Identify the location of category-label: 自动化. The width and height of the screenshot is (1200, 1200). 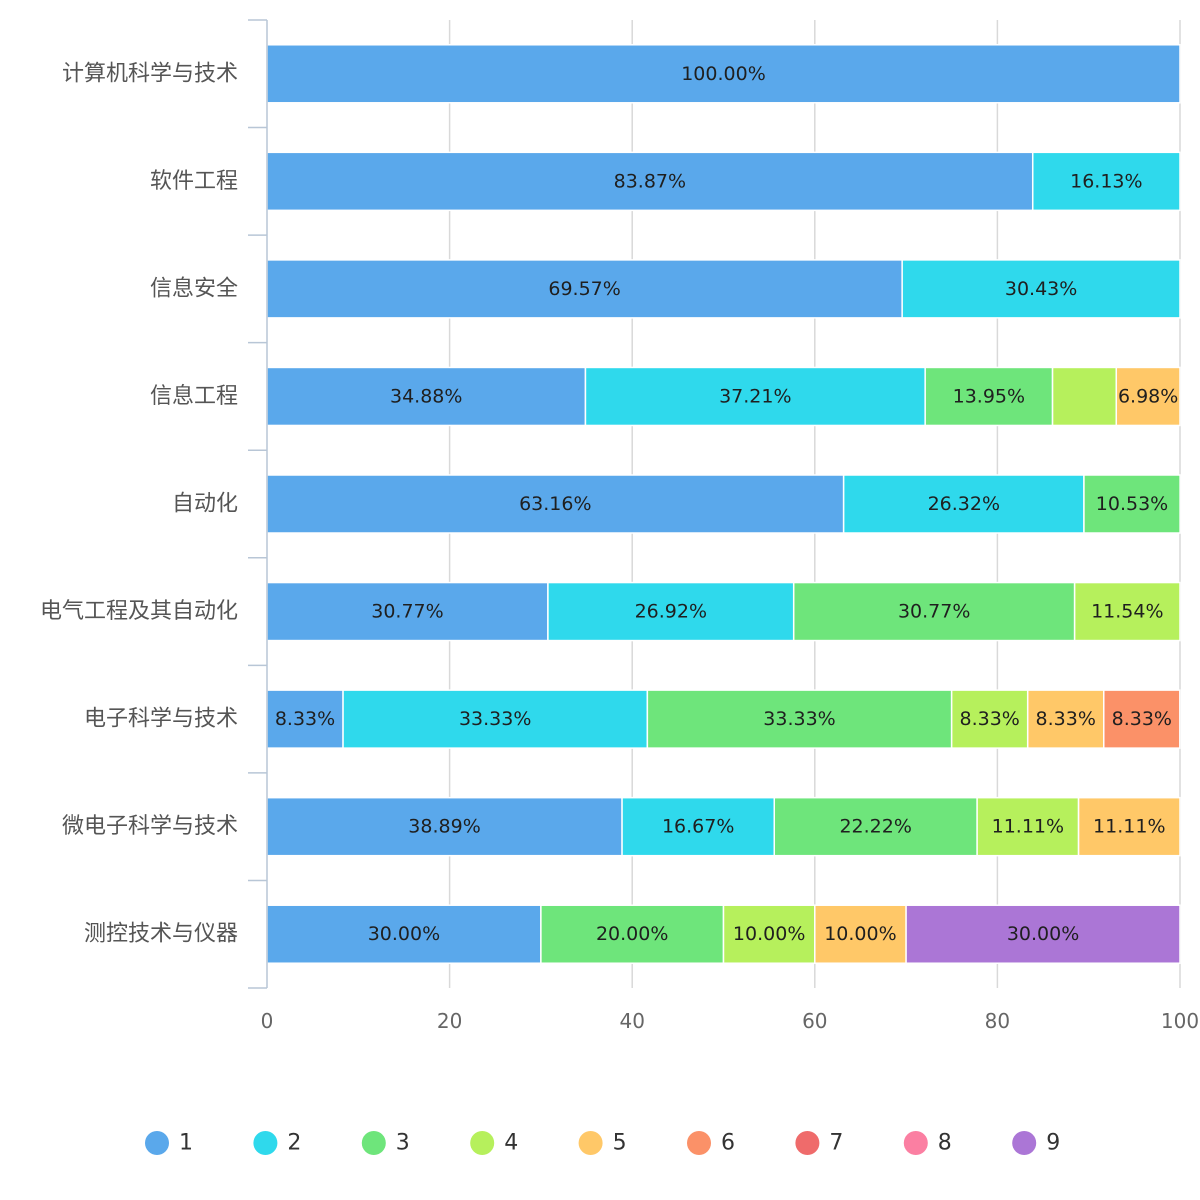
(205, 504).